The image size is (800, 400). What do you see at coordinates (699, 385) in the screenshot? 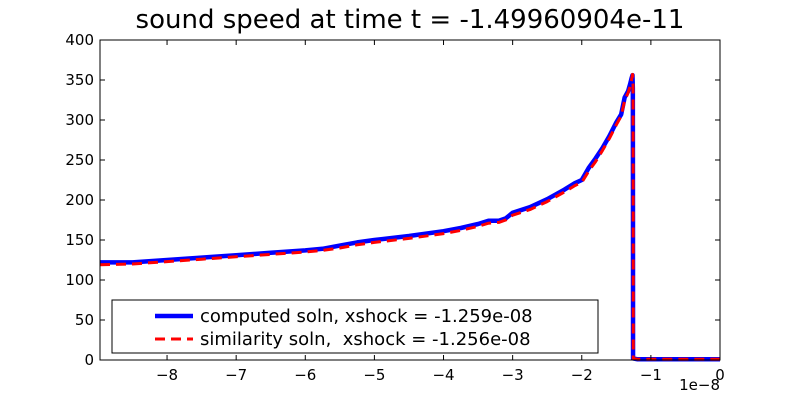
I see `x-axis-offset-label: 1e−8` at bounding box center [699, 385].